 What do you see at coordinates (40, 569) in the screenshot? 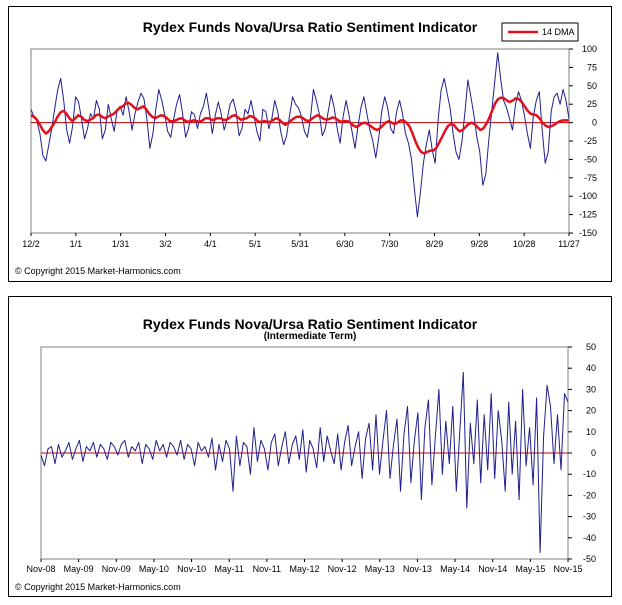
I see `x-tick-label: Nov-08` at bounding box center [40, 569].